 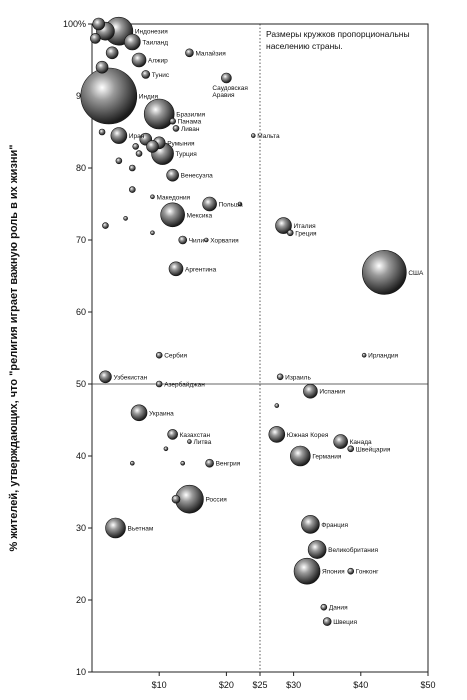 I want to click on x-tick-label: $10, so click(x=159, y=685).